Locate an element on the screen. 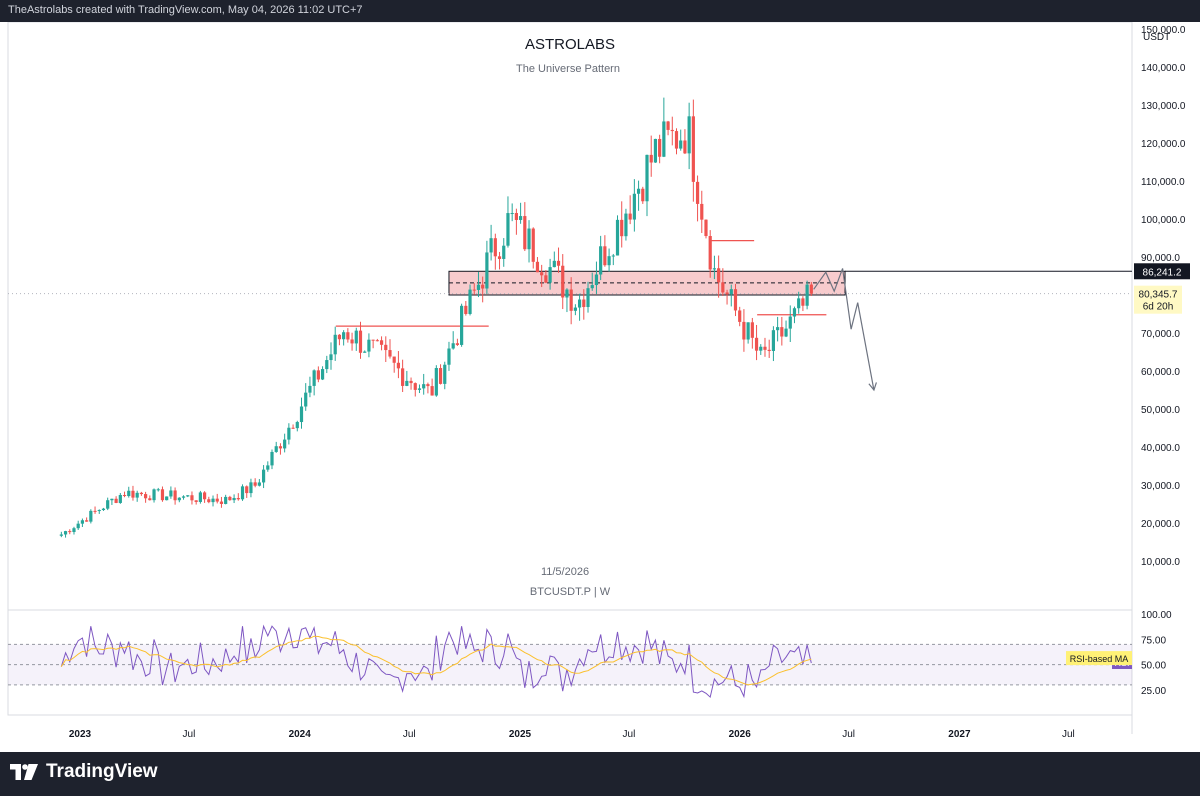 This screenshot has width=1200, height=796. high-price-badge is located at coordinates (1162, 271).